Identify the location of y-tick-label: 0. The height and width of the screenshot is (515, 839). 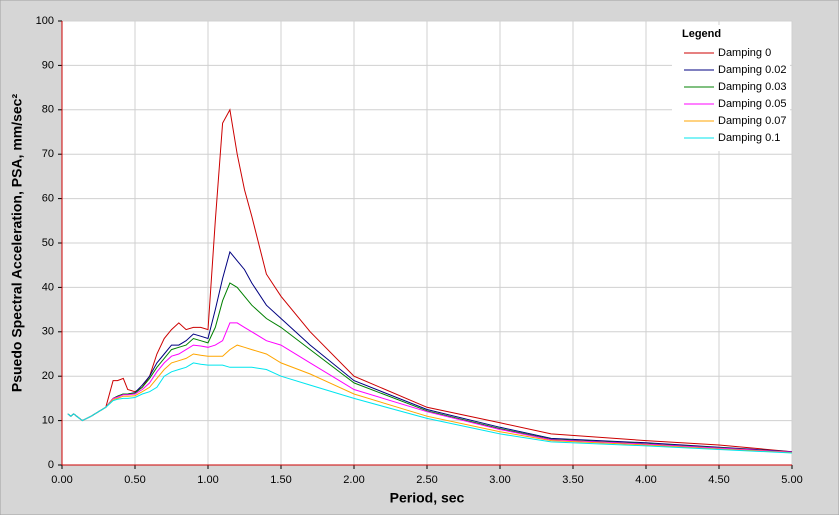
(51, 465).